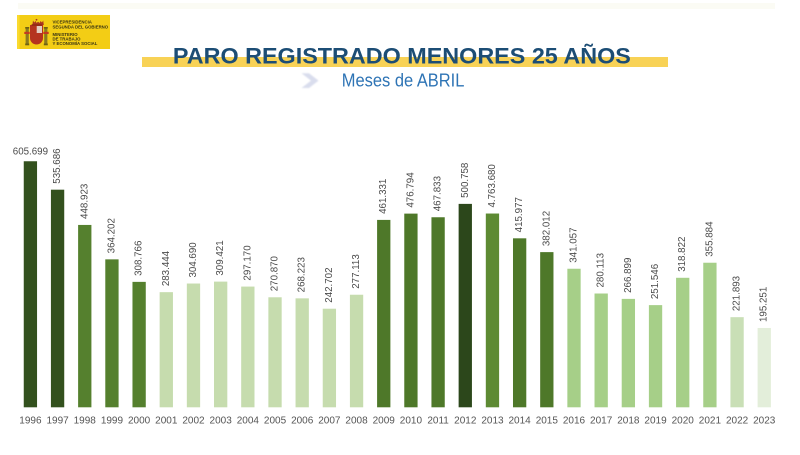  I want to click on svg-text: 2023, so click(764, 420).